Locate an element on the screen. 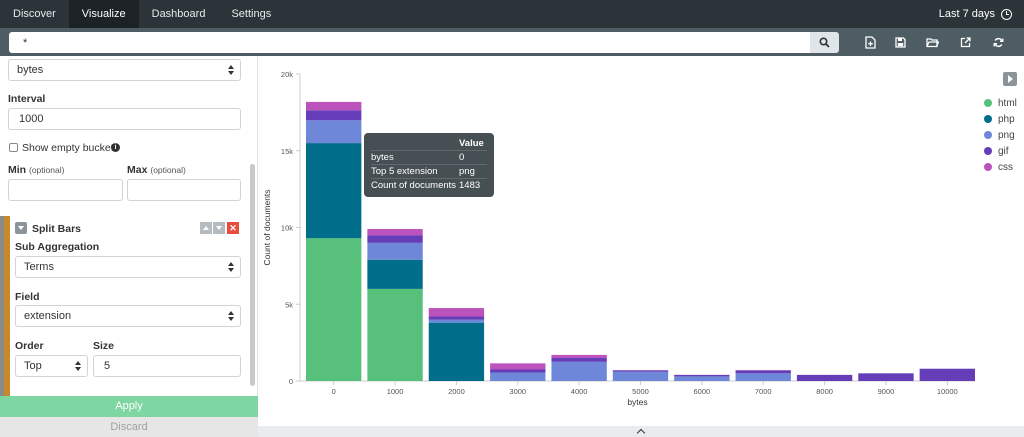  nav-dashboard: Dashboard is located at coordinates (178, 14).